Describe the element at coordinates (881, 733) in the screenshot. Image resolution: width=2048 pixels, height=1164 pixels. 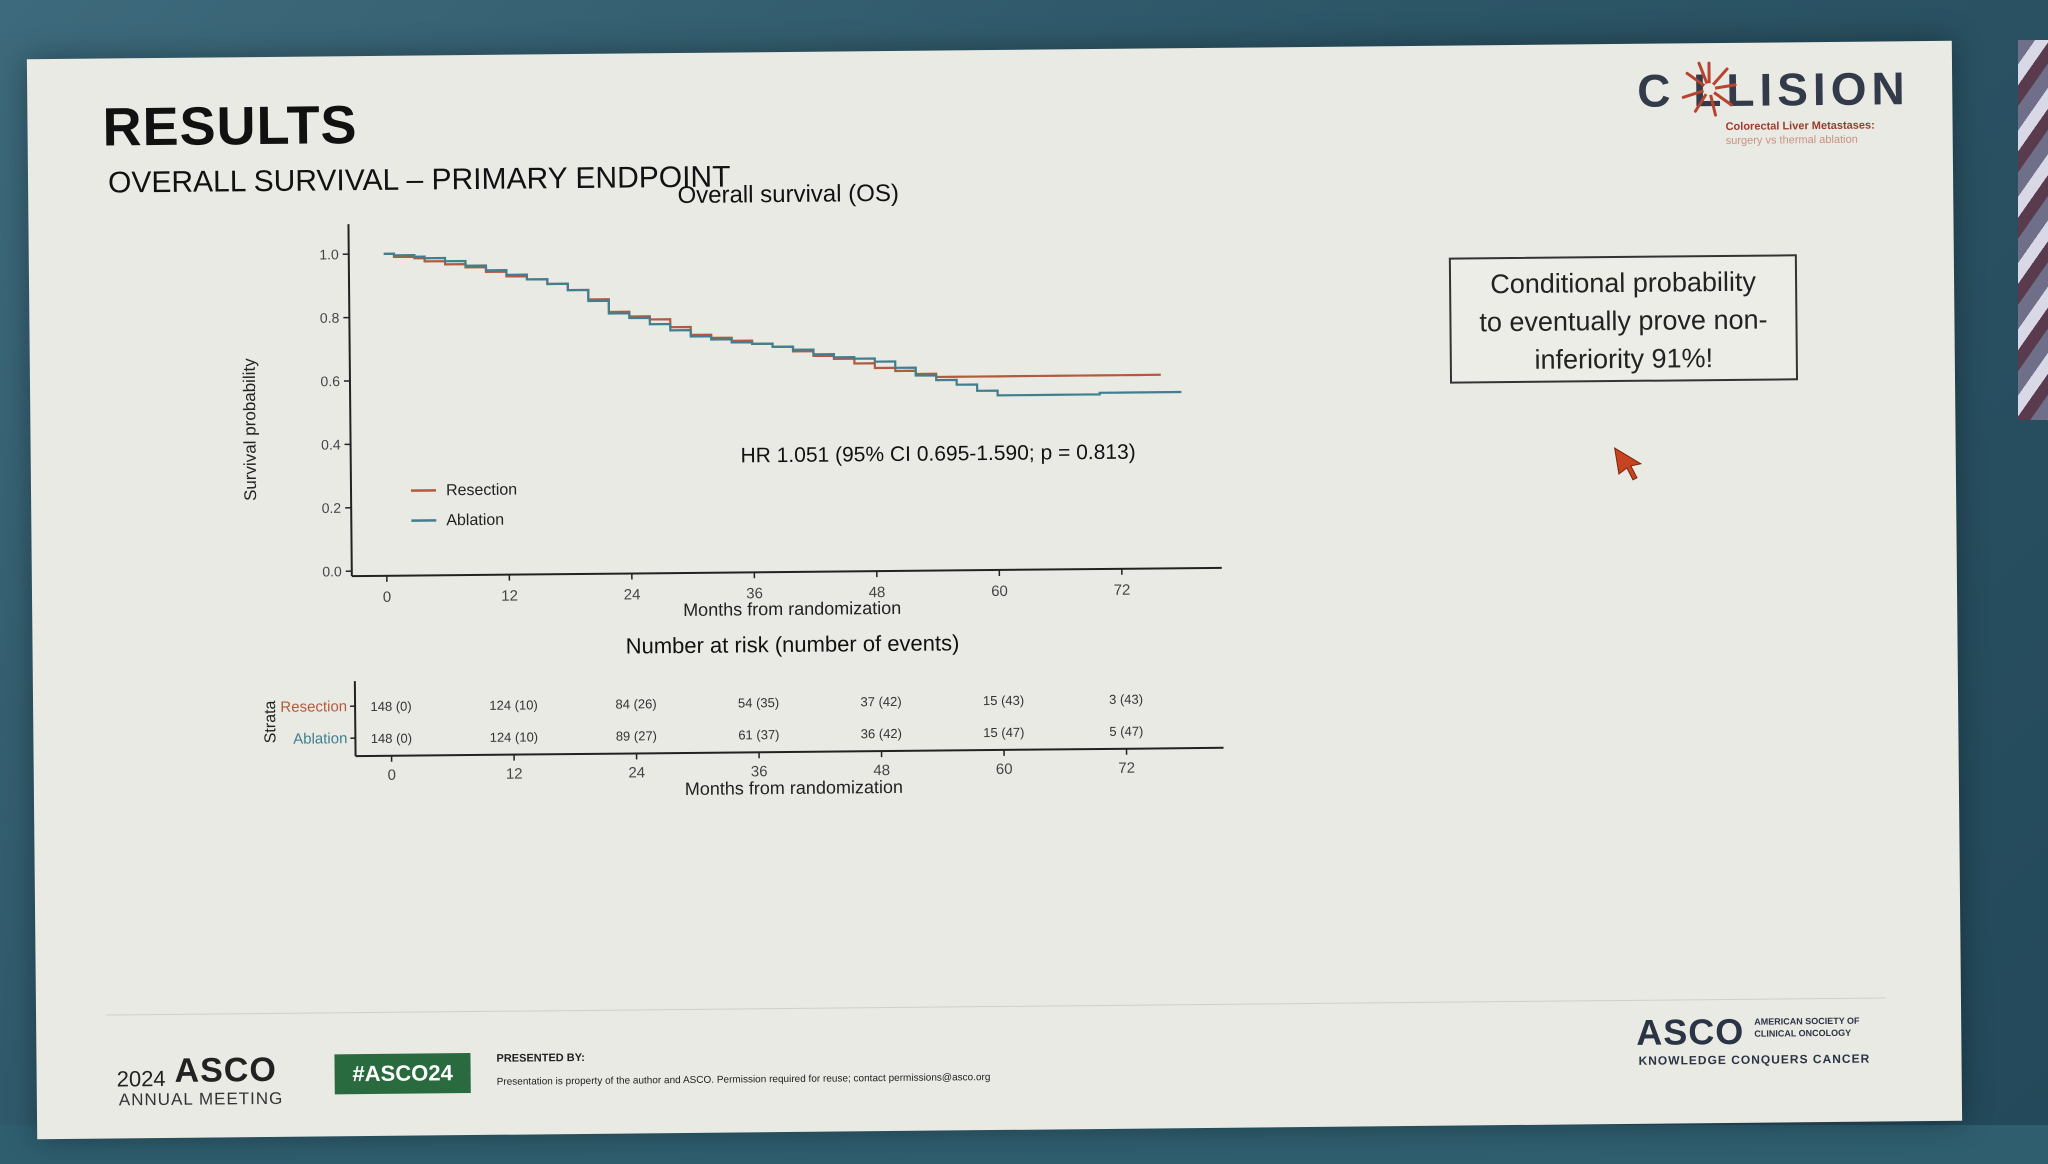
I see `risk-table-cell: 36 (42)` at that location.